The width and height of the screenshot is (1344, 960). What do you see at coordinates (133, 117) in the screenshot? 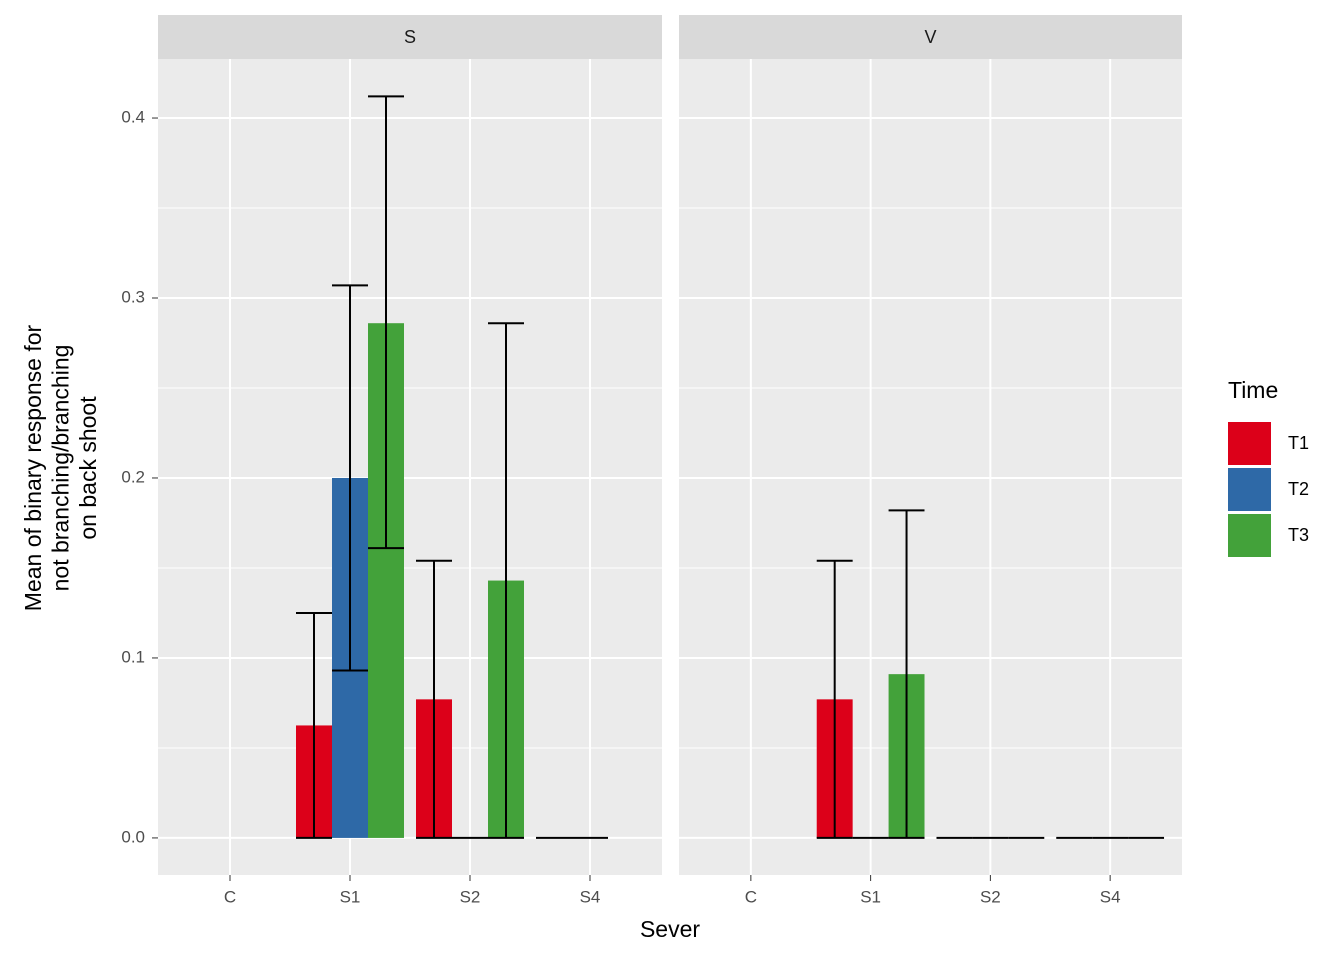
I see `y-tick-label: 0.4` at bounding box center [133, 117].